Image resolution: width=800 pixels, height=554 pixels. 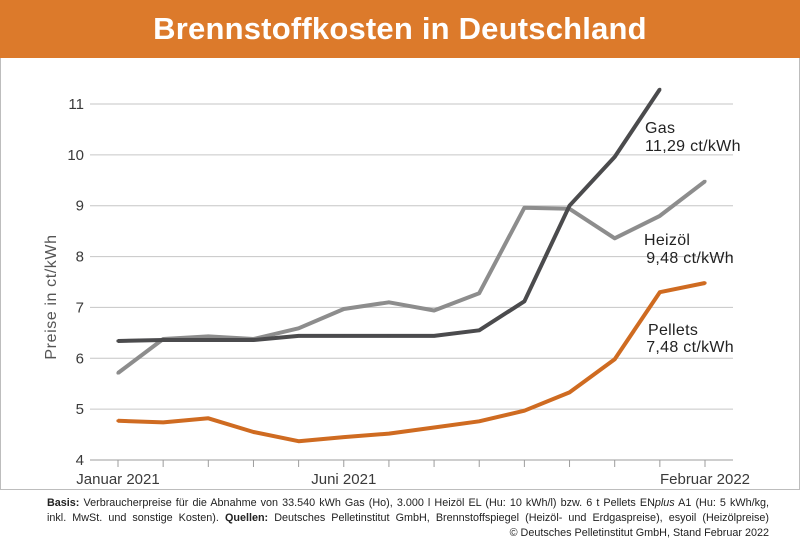 What do you see at coordinates (664, 503) in the screenshot?
I see `basis-text-italic: plus` at bounding box center [664, 503].